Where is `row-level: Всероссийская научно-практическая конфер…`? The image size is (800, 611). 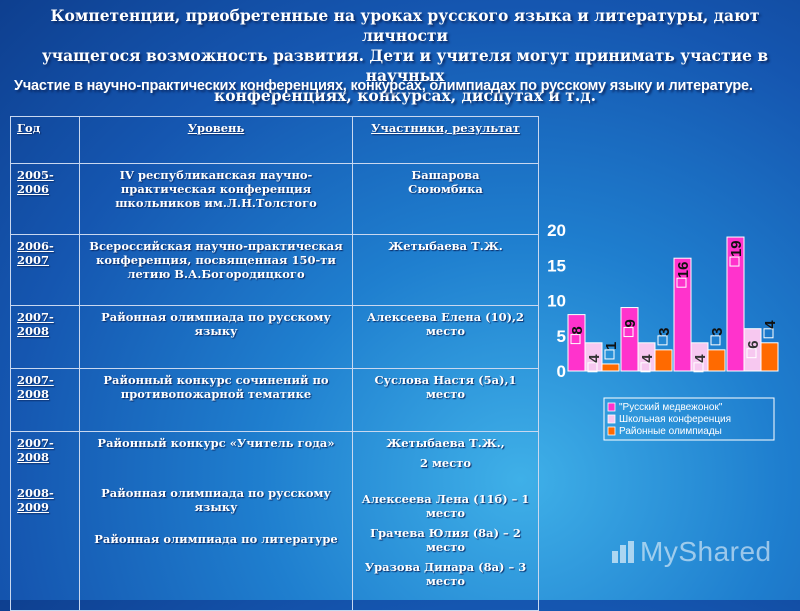
row-level: Всероссийская научно-практическая конфер… is located at coordinates (216, 270).